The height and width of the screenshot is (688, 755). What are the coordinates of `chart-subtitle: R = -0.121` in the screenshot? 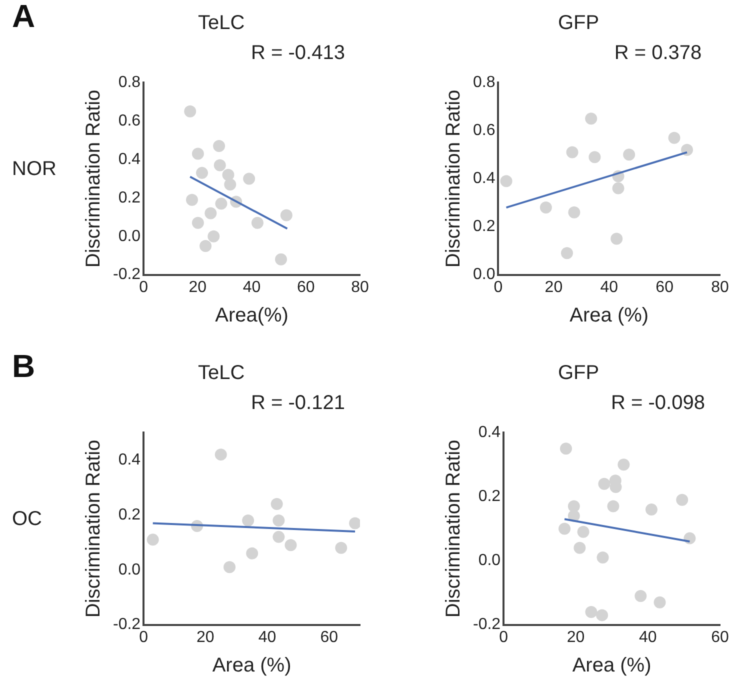 It's located at (298, 403).